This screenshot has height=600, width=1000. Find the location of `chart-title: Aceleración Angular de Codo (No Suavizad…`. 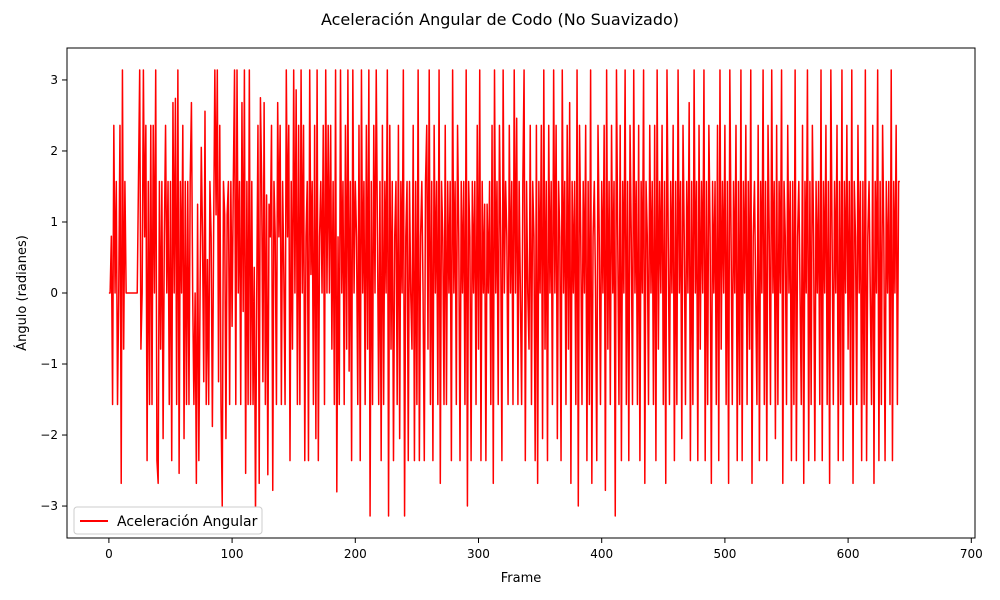

chart-title: Aceleración Angular de Codo (No Suavizad… is located at coordinates (500, 19).